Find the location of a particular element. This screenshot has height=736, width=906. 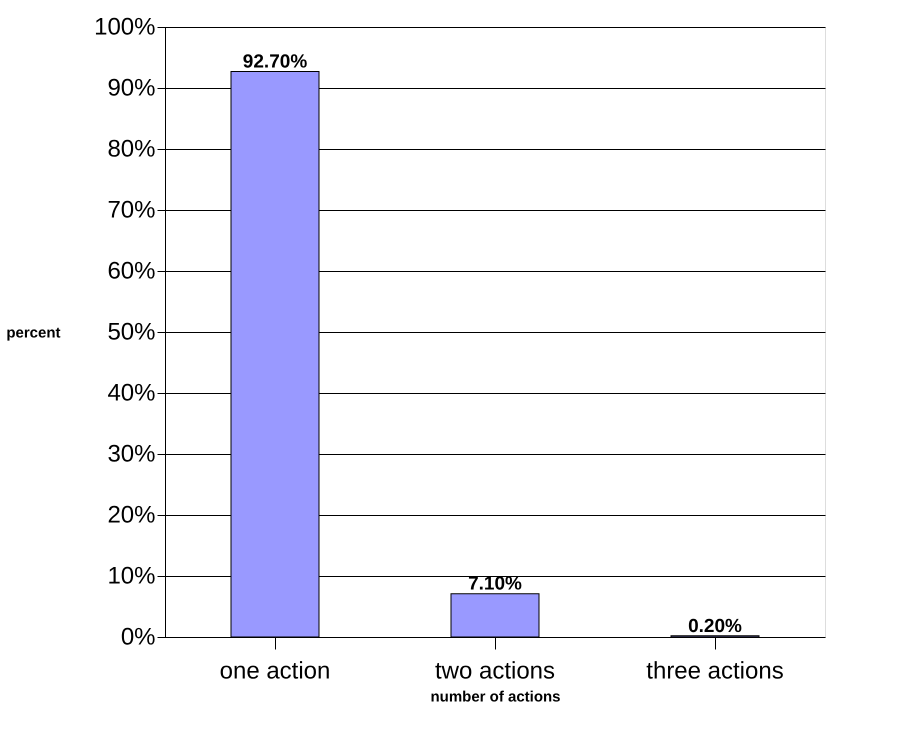

x-tick-label: one action is located at coordinates (275, 671).